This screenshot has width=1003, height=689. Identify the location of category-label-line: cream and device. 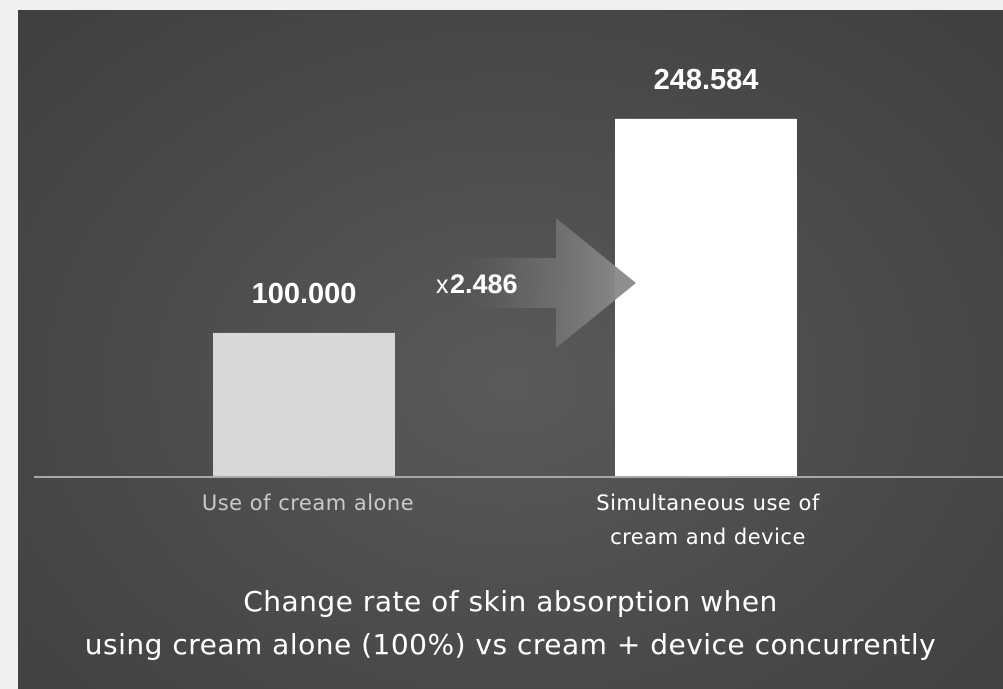
(708, 537).